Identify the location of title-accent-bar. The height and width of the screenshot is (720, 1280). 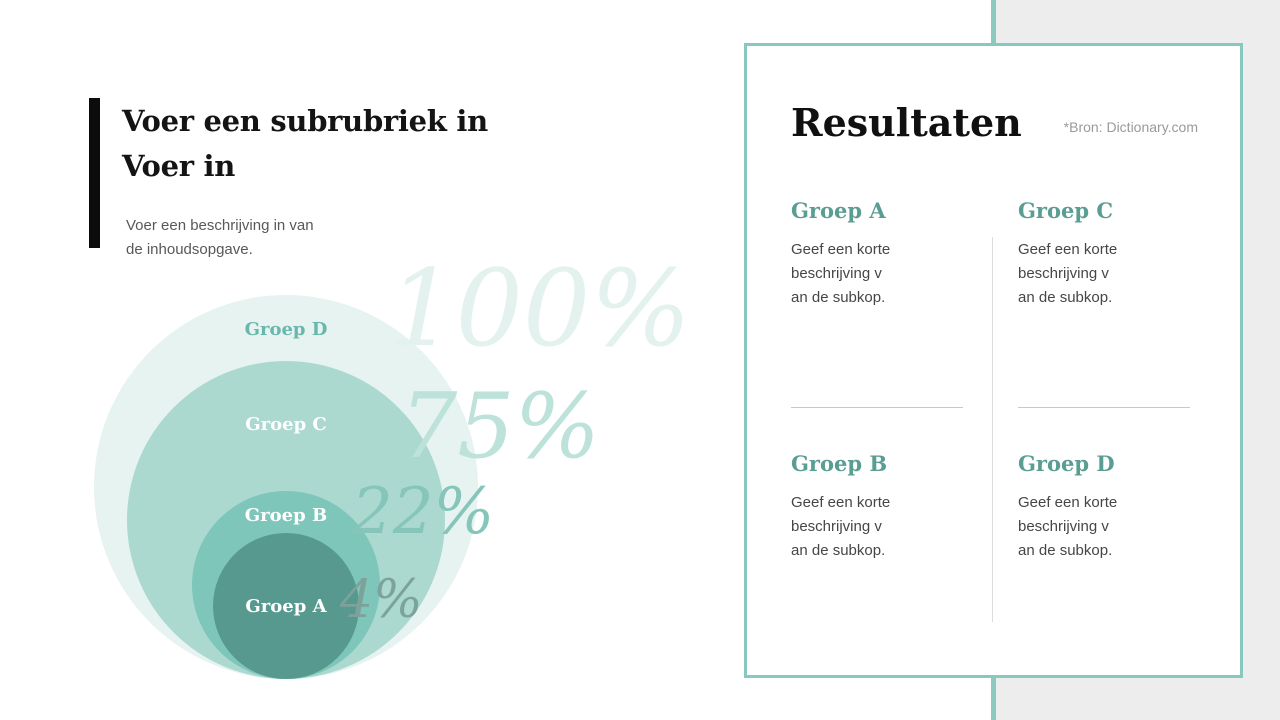
(94, 173).